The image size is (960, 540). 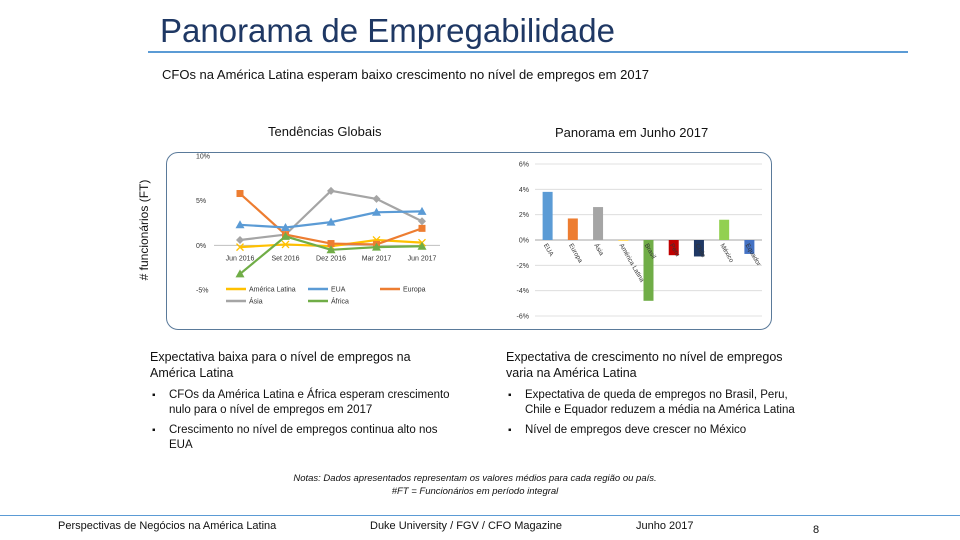 I want to click on footer-date: Junho 2017, so click(x=665, y=526).